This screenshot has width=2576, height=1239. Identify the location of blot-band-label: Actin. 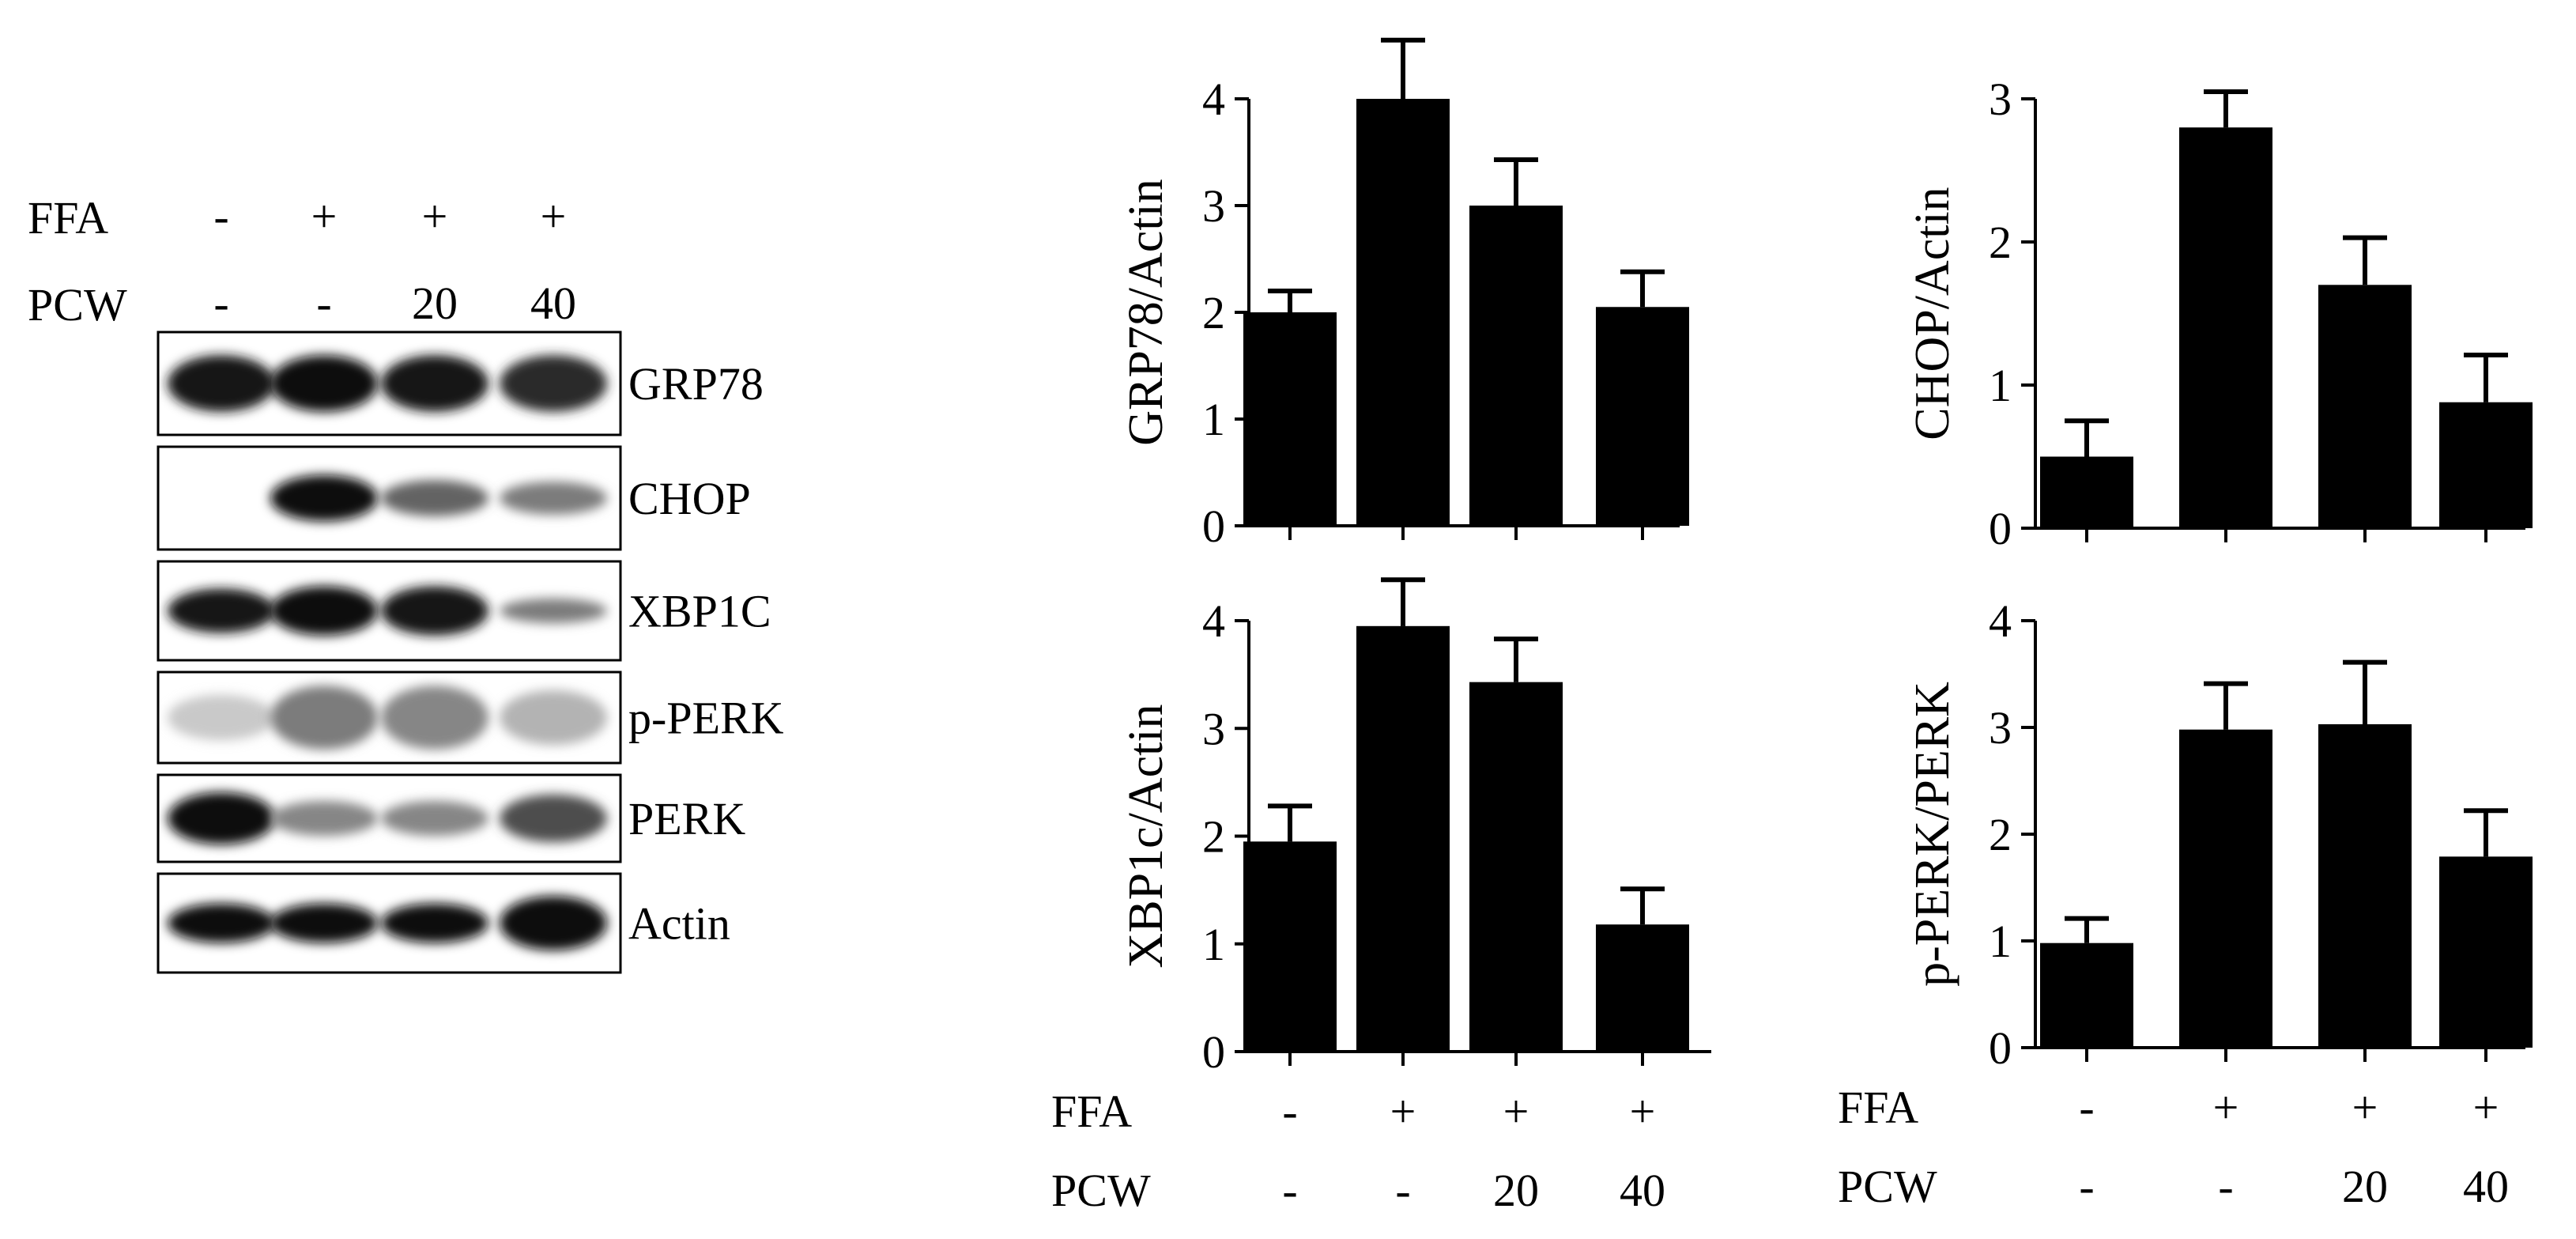
(679, 924).